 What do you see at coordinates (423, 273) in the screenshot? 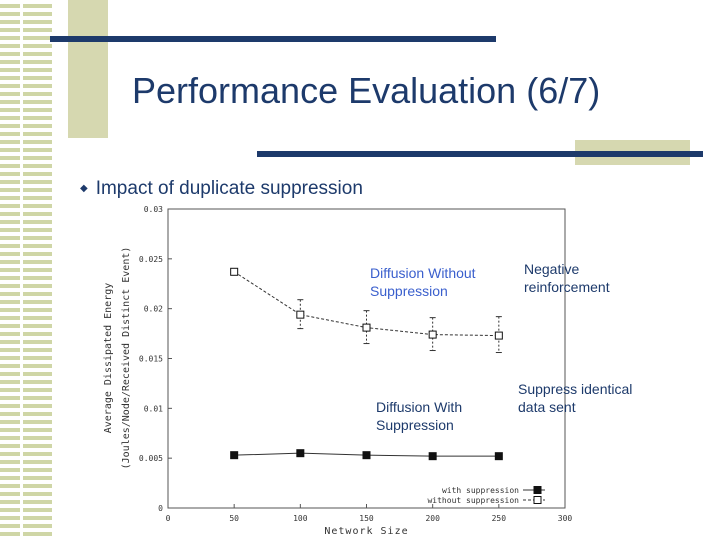
I see `annotation-line: Diffusion Without` at bounding box center [423, 273].